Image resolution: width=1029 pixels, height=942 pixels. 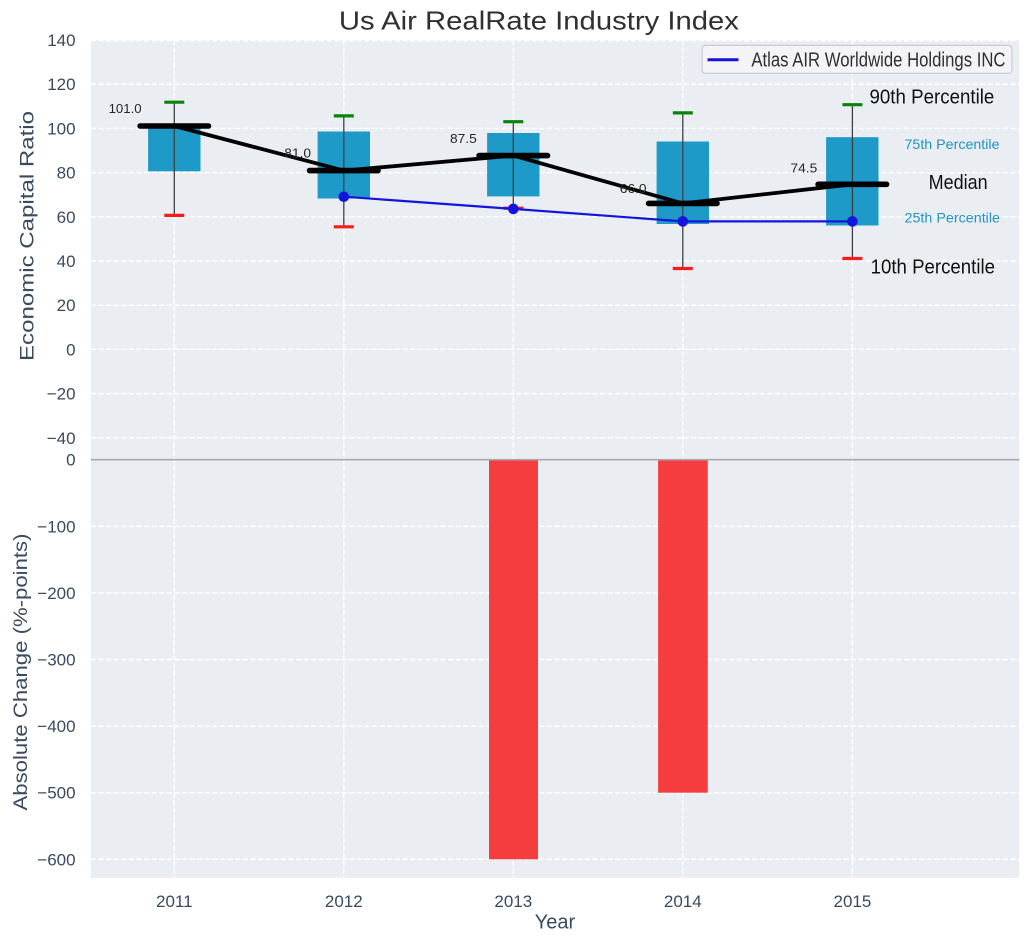 What do you see at coordinates (56, 593) in the screenshot?
I see `svg-text: −200` at bounding box center [56, 593].